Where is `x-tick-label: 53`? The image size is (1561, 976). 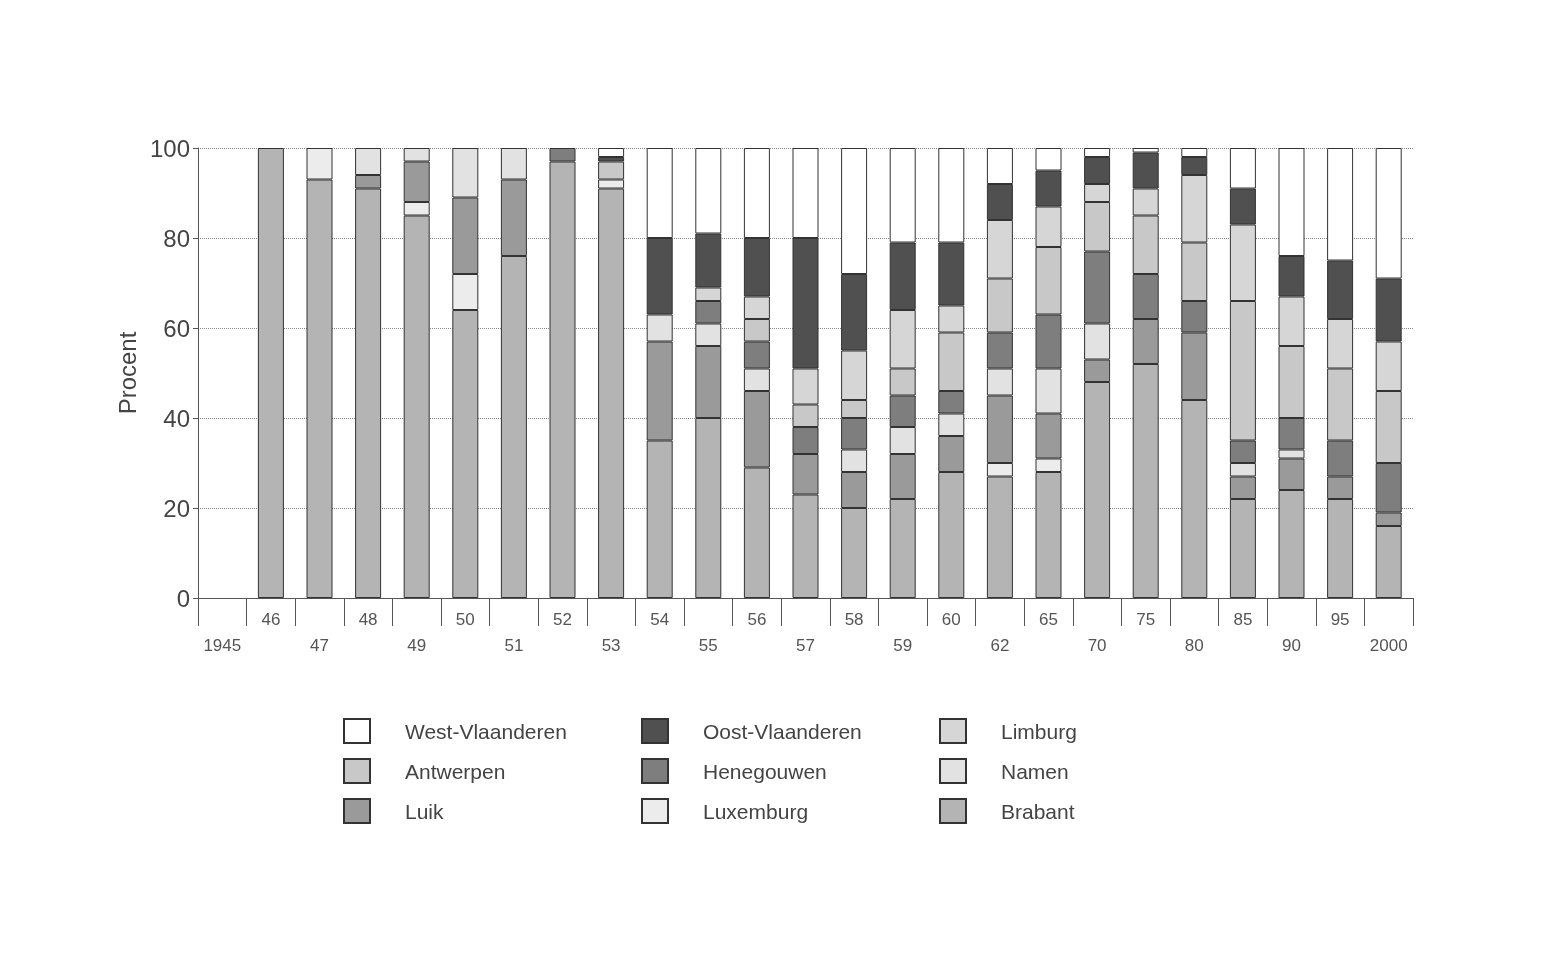
x-tick-label: 53 is located at coordinates (611, 645).